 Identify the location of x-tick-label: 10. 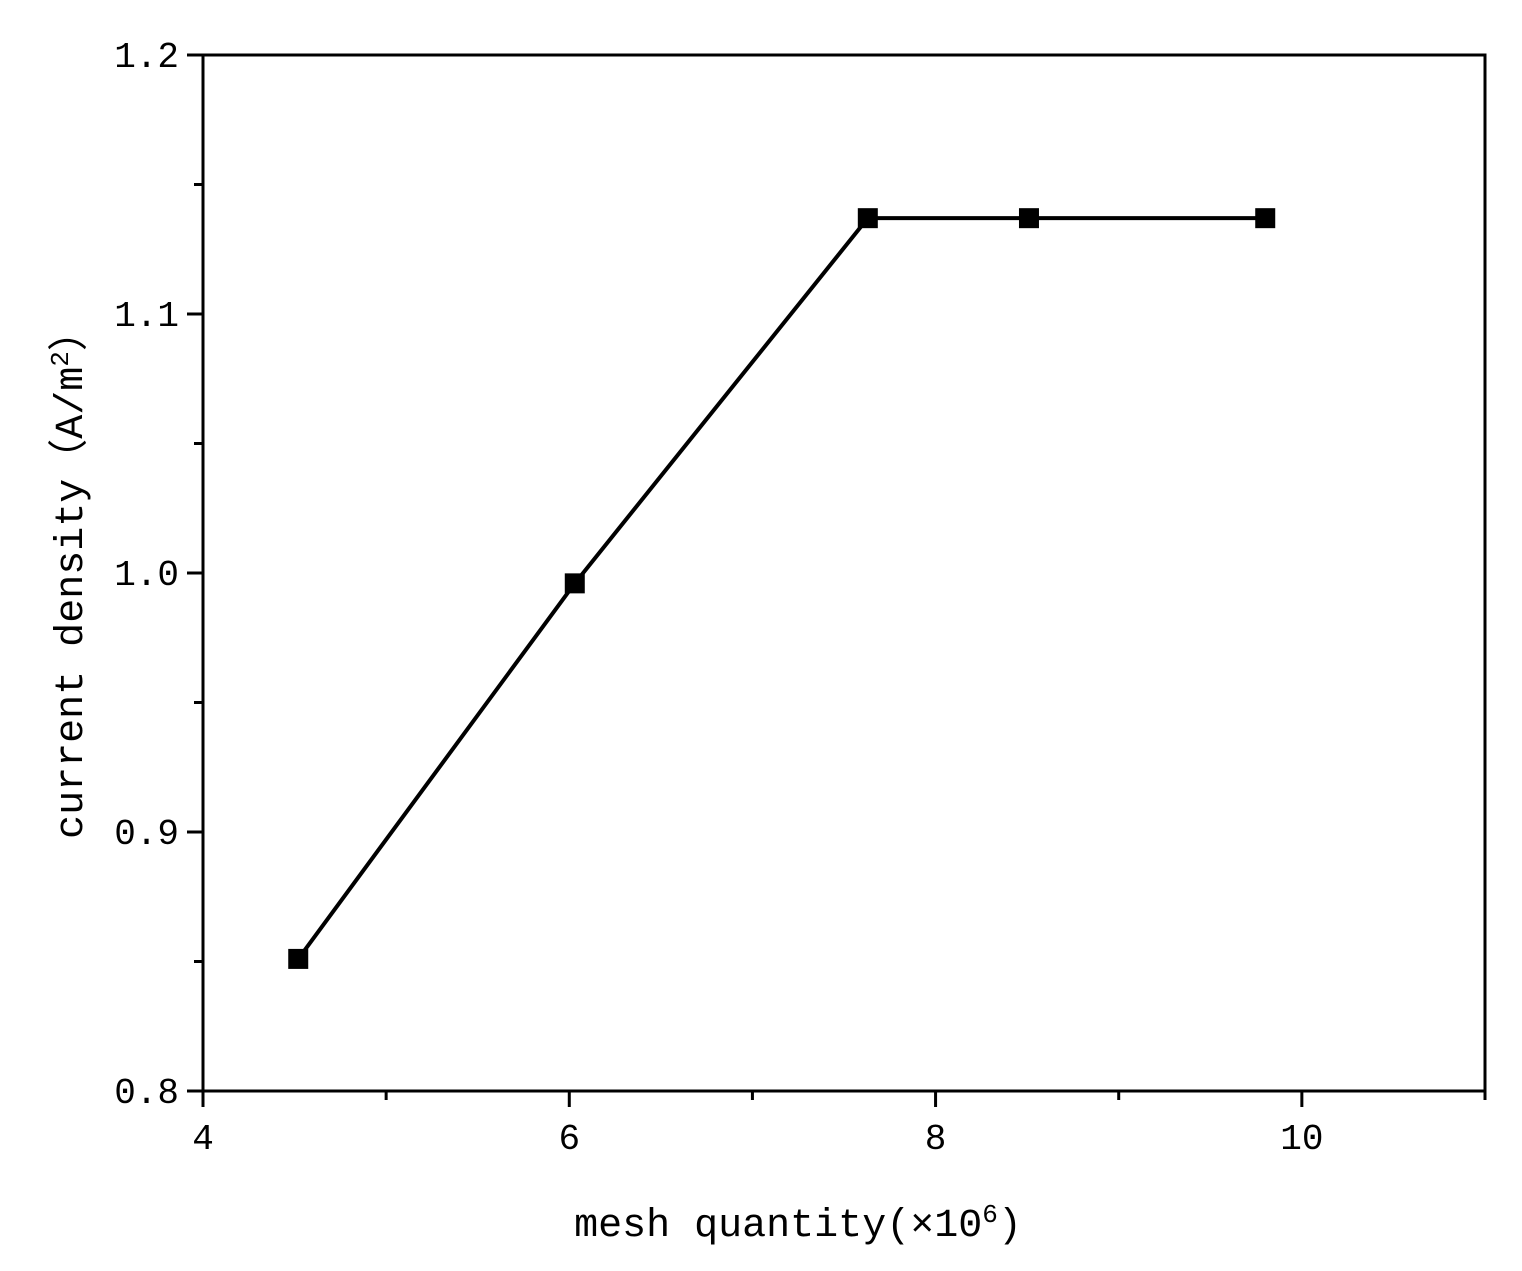
(1301, 1139).